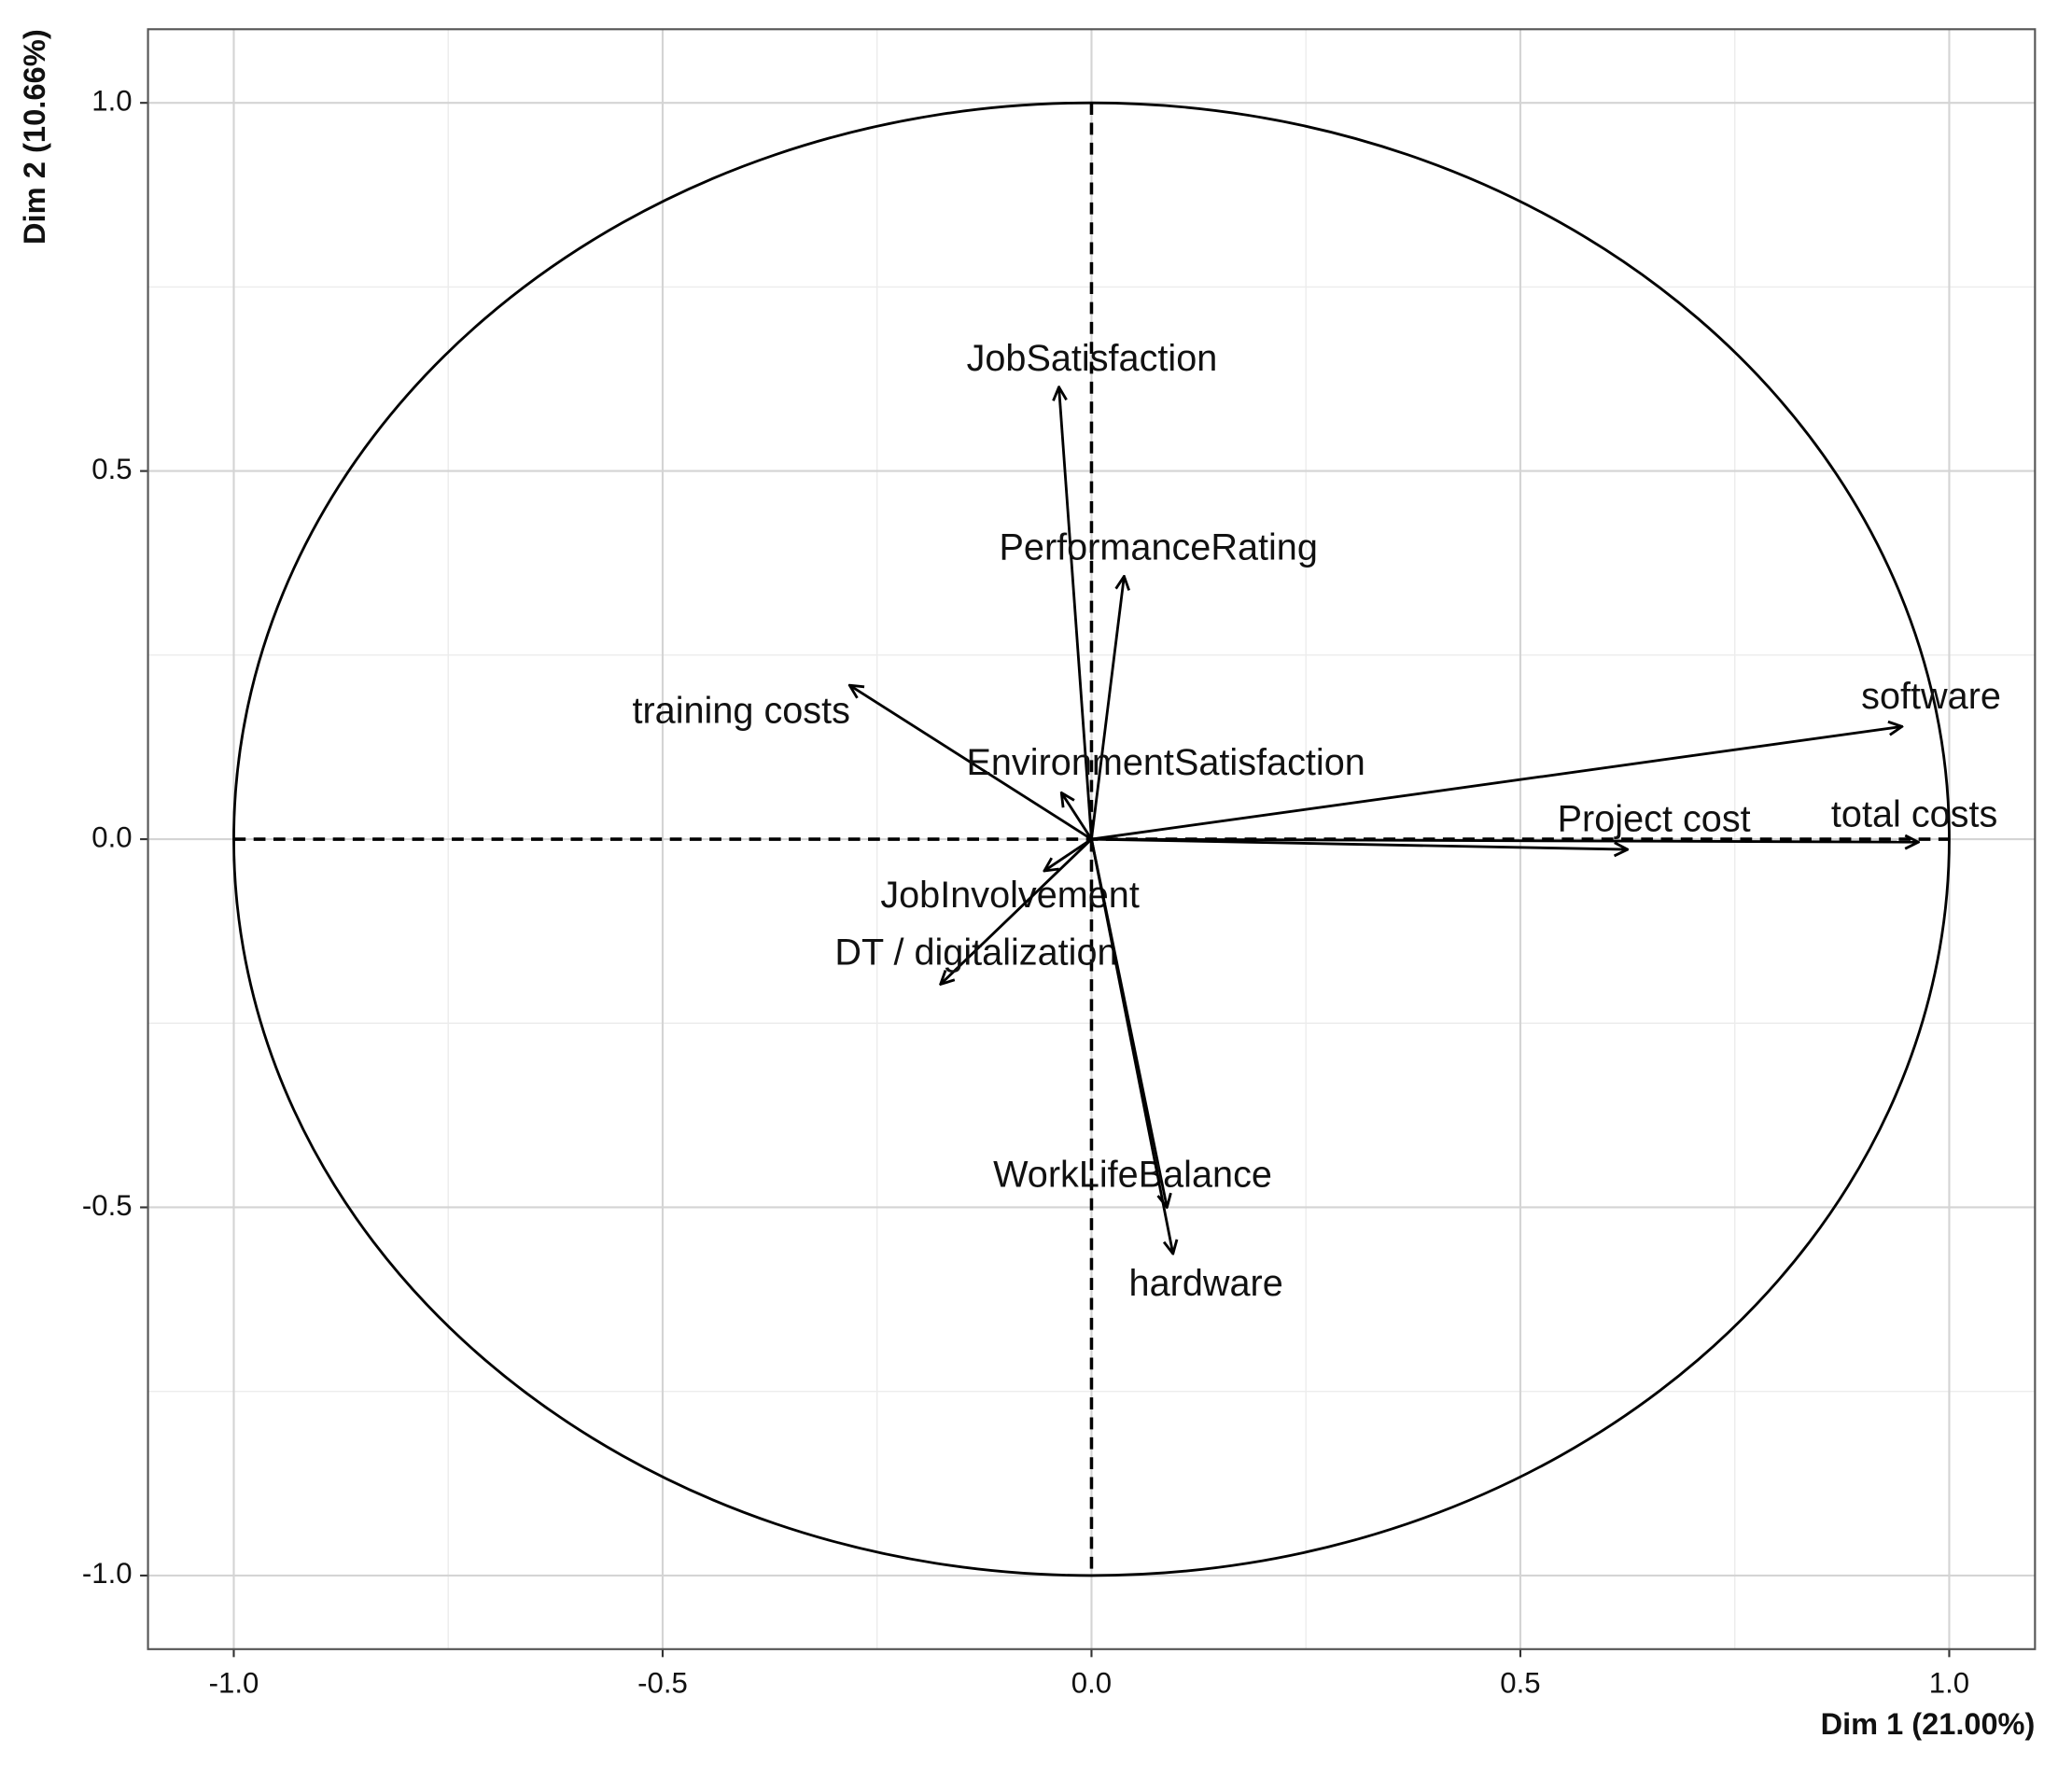 The width and height of the screenshot is (2072, 1766). What do you see at coordinates (1132, 1174) in the screenshot?
I see `variable-label: WorkLifeBalance` at bounding box center [1132, 1174].